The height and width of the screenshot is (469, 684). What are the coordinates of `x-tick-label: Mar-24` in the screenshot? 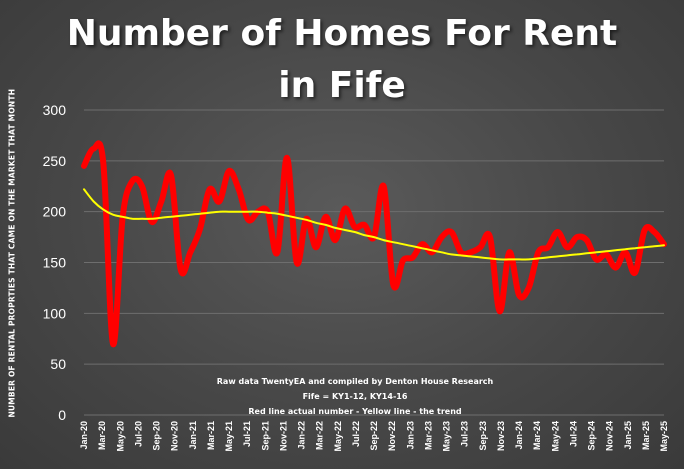 It's located at (537, 435).